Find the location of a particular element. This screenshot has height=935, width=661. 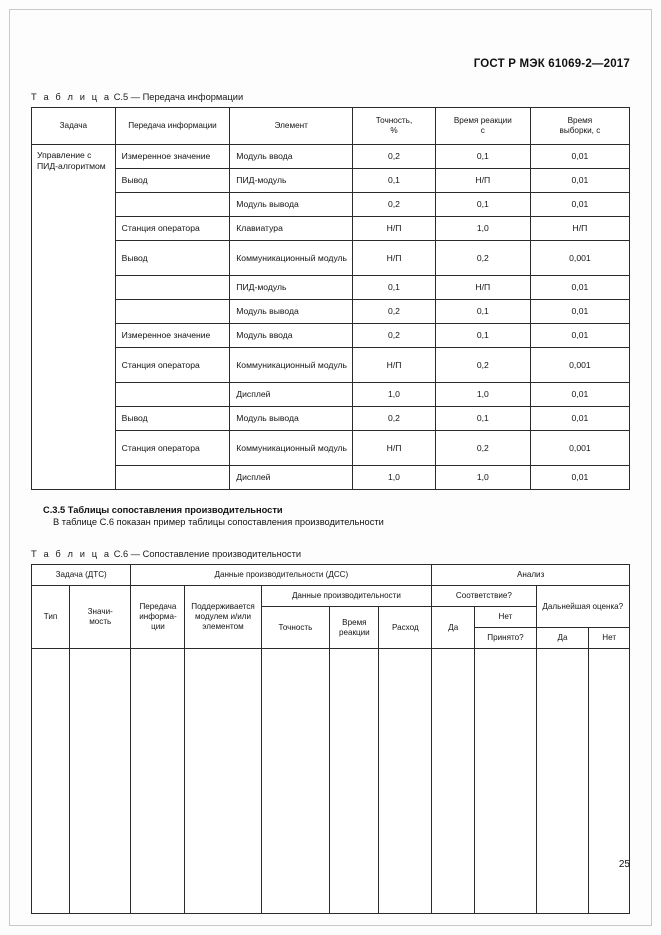

col-transfer: Передача информации is located at coordinates (172, 126).